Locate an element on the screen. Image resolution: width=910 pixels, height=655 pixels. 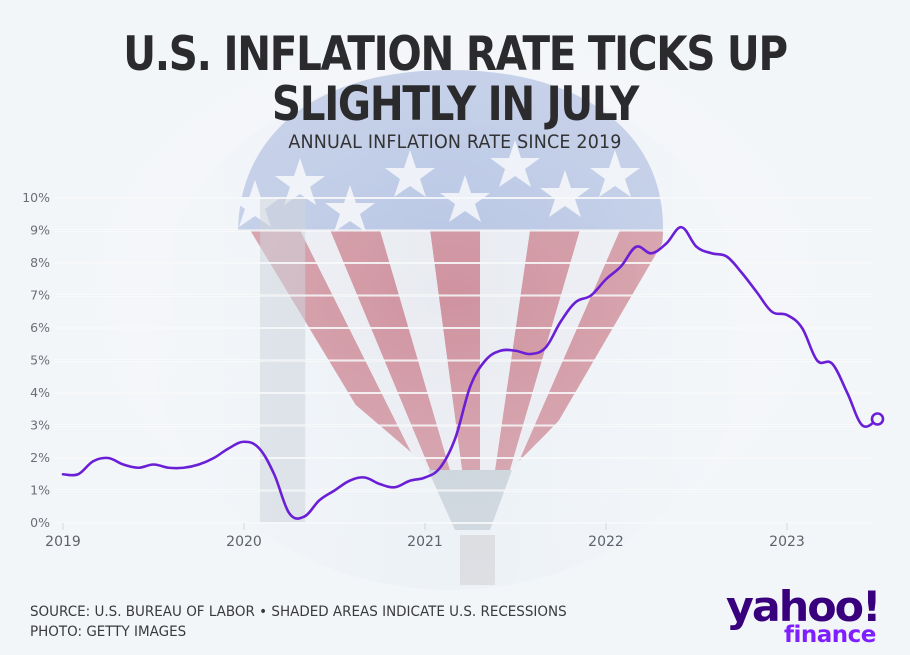
latest-value-marker is located at coordinates (877, 419).